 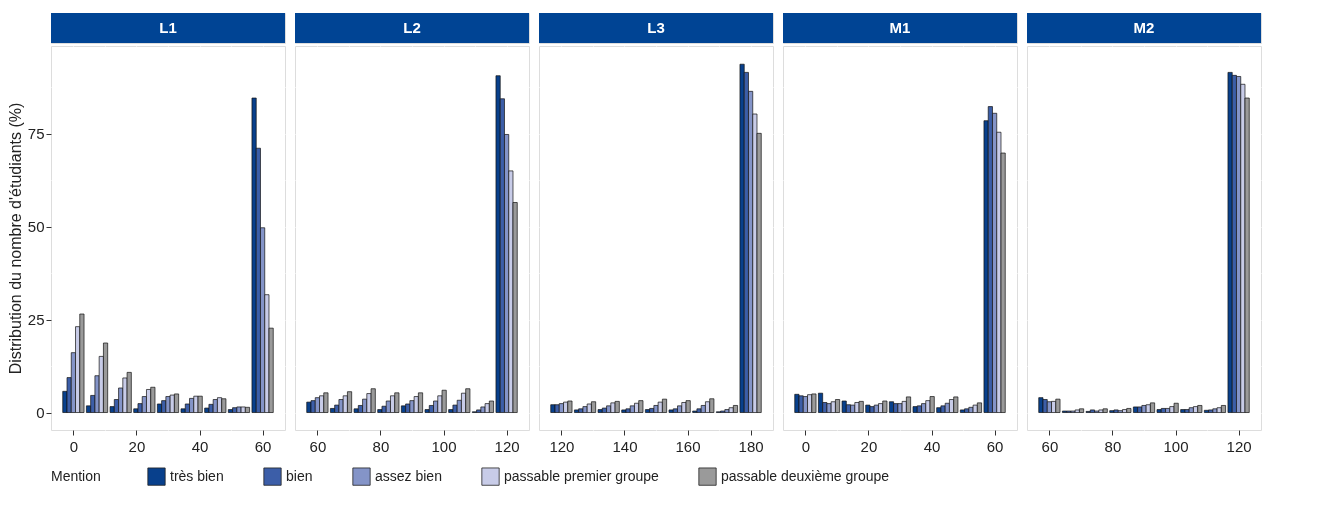 What do you see at coordinates (900, 27) in the screenshot?
I see `chart-title: M1` at bounding box center [900, 27].